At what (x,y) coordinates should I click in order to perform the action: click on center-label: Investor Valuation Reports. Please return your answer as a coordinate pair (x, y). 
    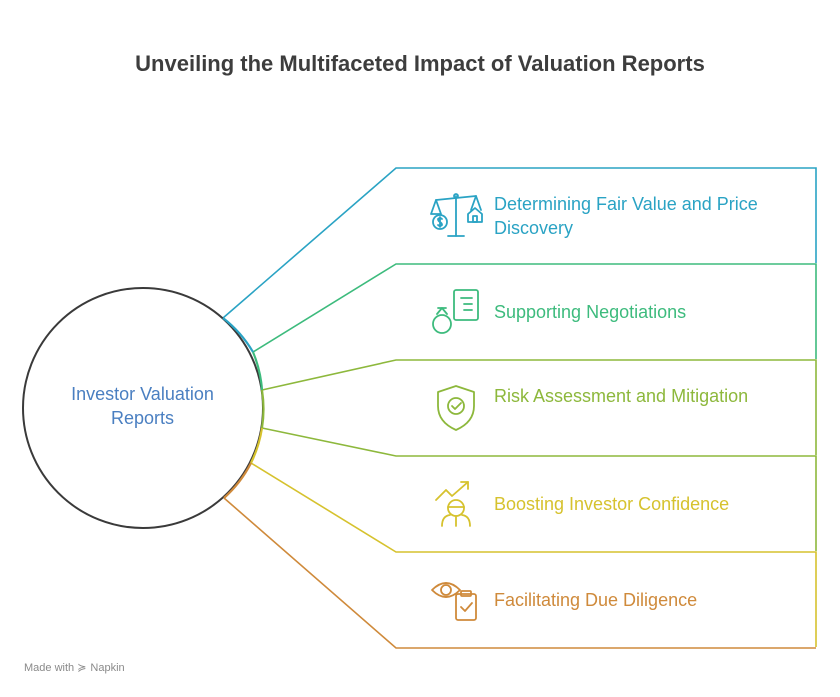
    Looking at the image, I should click on (142, 406).